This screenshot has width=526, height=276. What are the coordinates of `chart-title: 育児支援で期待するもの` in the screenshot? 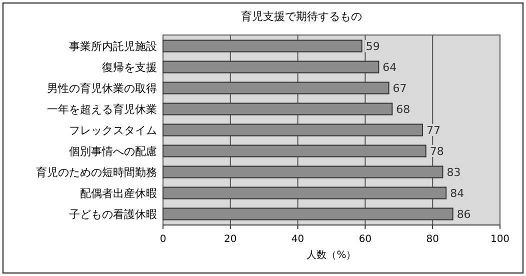 It's located at (301, 16).